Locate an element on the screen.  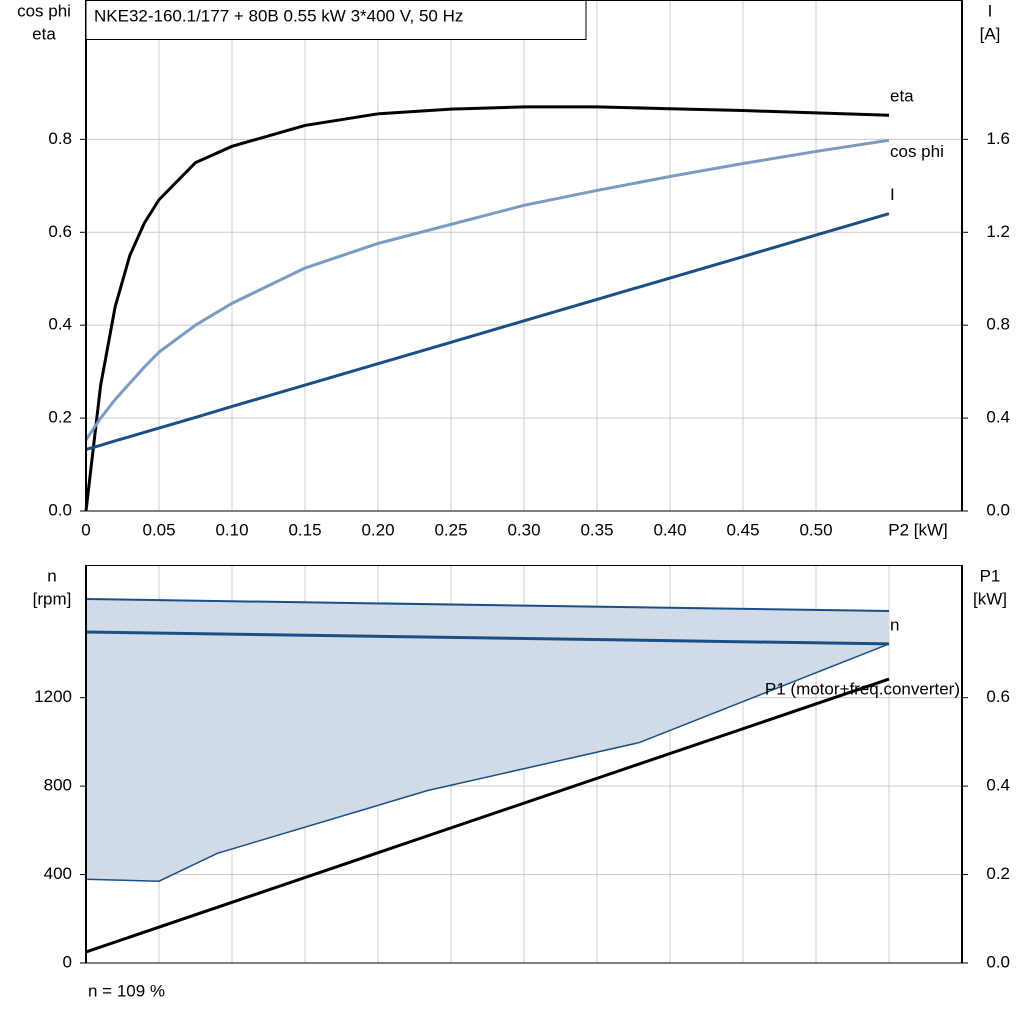
y-tick-label: 0 is located at coordinates (67, 961).